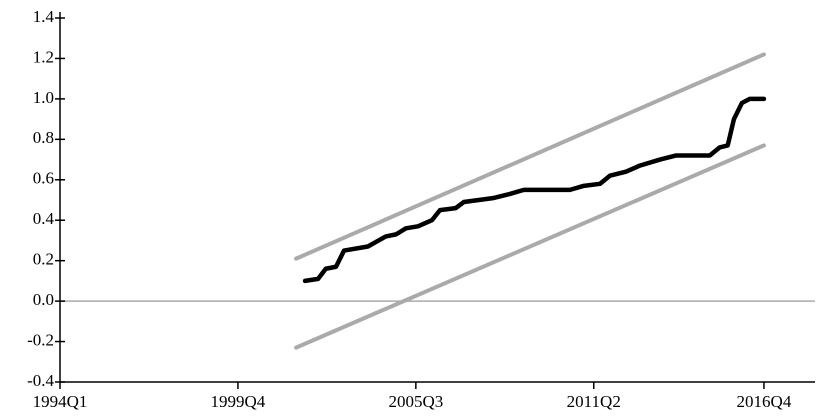 This screenshot has height=420, width=817. Describe the element at coordinates (415, 401) in the screenshot. I see `x-tick-label: 2005Q3` at that location.